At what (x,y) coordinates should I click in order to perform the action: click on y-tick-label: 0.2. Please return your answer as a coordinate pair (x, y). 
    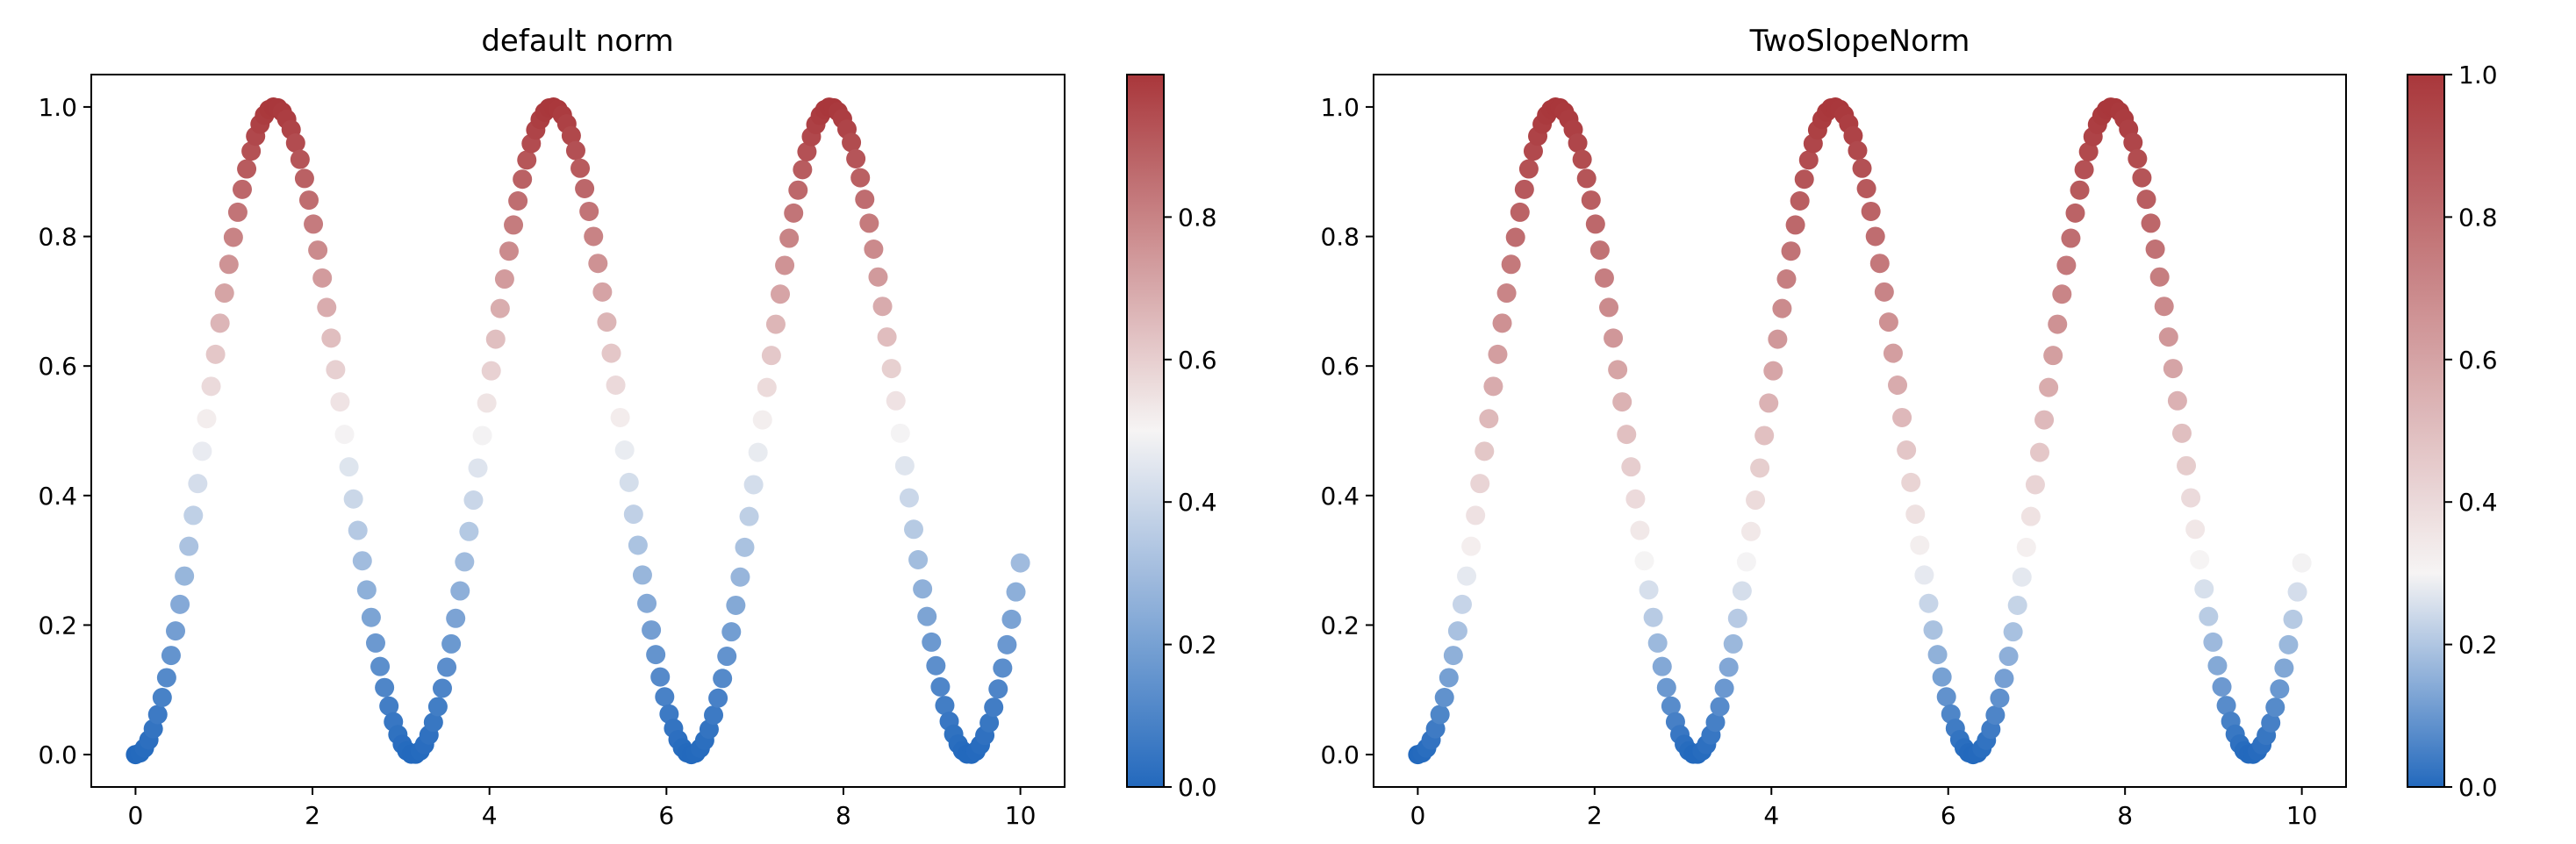
    Looking at the image, I should click on (57, 625).